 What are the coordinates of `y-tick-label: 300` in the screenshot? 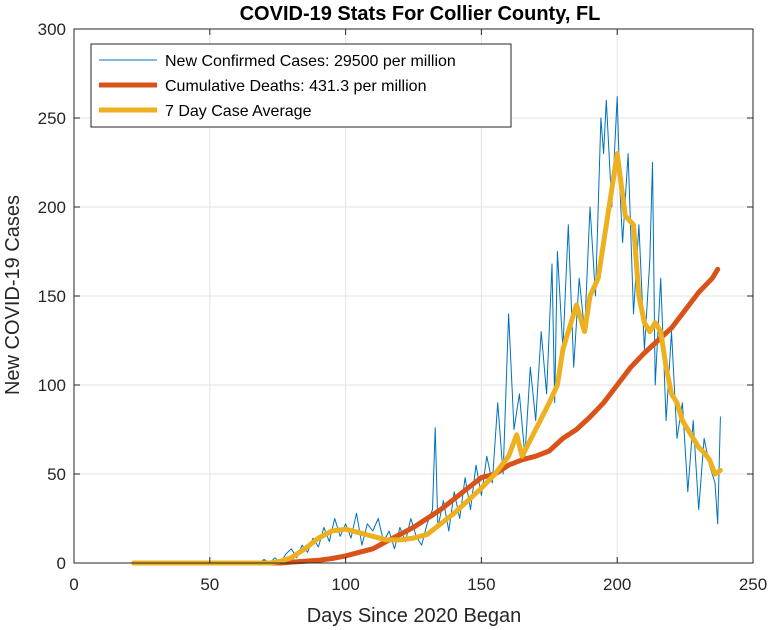 It's located at (52, 29).